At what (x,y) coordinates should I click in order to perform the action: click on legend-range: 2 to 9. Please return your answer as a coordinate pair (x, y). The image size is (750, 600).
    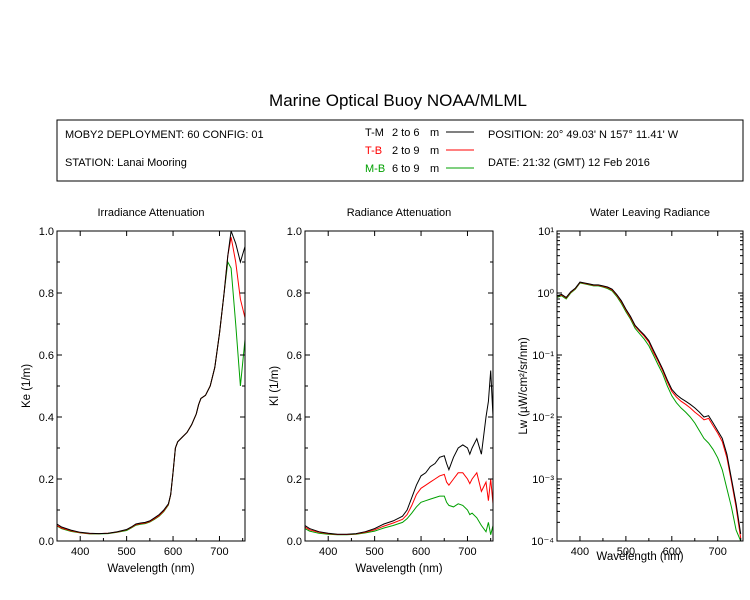
    Looking at the image, I should click on (406, 151).